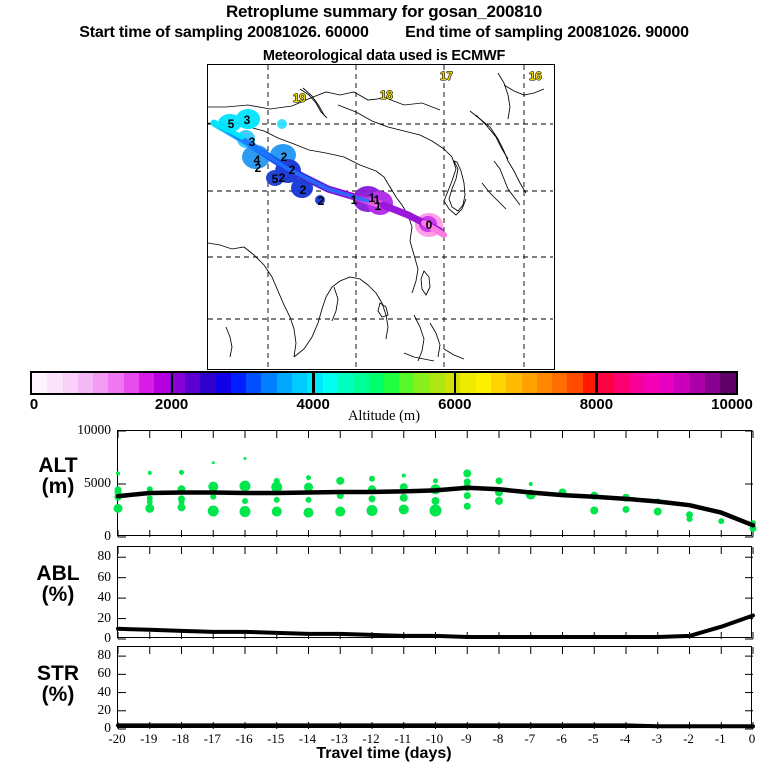  What do you see at coordinates (307, 738) in the screenshot?
I see `x-tick-label: -14` at bounding box center [307, 738].